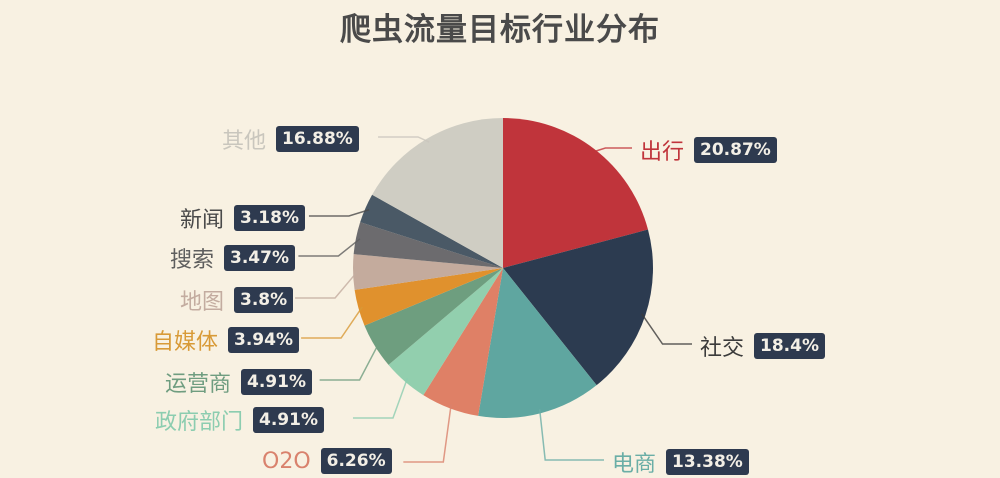 The image size is (1000, 478). I want to click on slice-percent-badge: 16.88%, so click(317, 139).